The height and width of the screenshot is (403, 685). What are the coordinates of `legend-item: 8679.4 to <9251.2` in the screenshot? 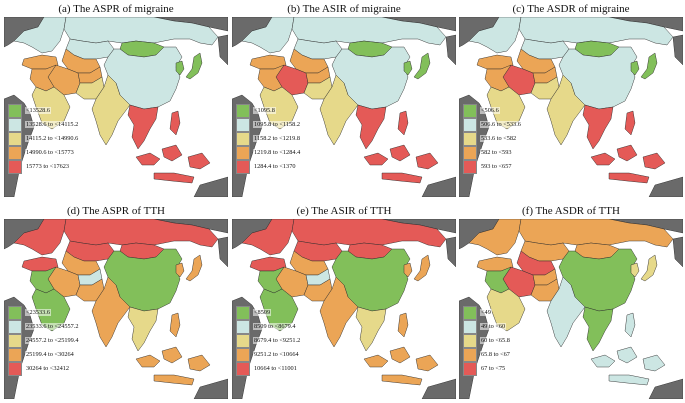 It's located at (269, 340).